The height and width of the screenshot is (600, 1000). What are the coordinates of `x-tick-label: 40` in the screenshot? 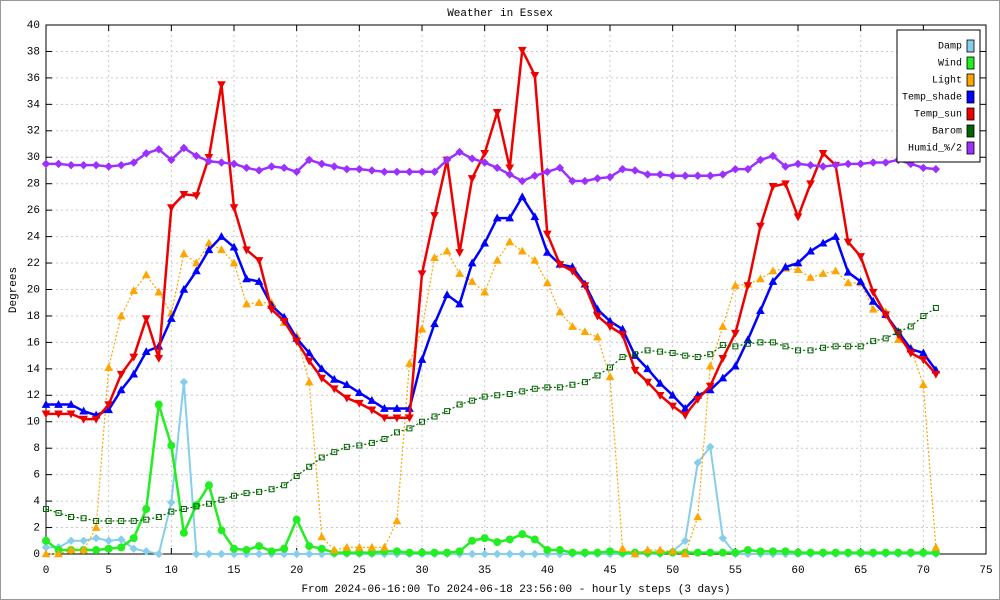 It's located at (547, 571).